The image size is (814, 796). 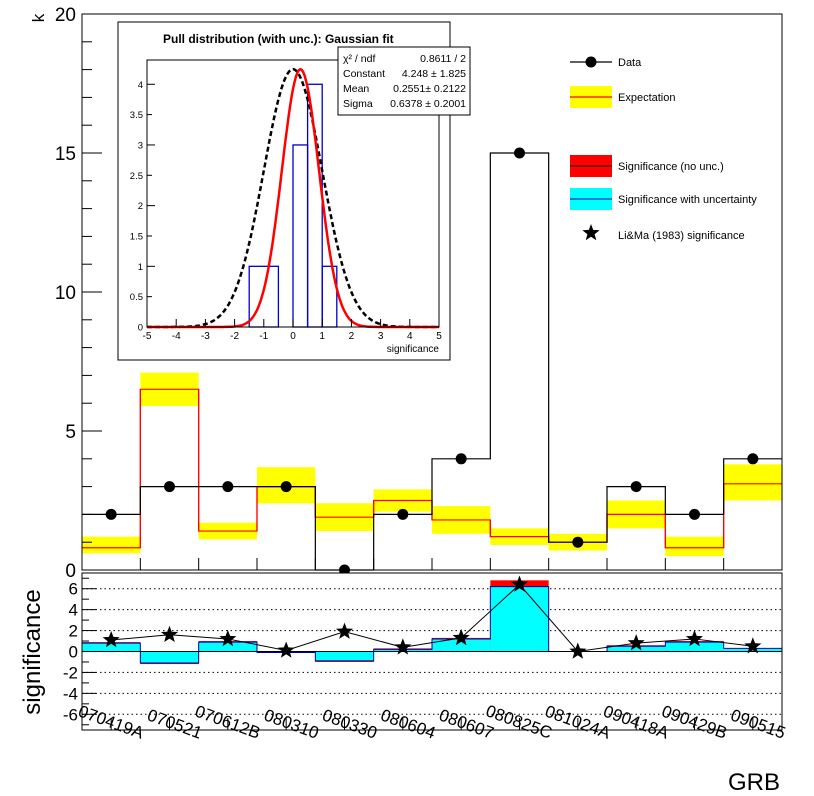 What do you see at coordinates (65, 293) in the screenshot?
I see `y-tick-label: 10` at bounding box center [65, 293].